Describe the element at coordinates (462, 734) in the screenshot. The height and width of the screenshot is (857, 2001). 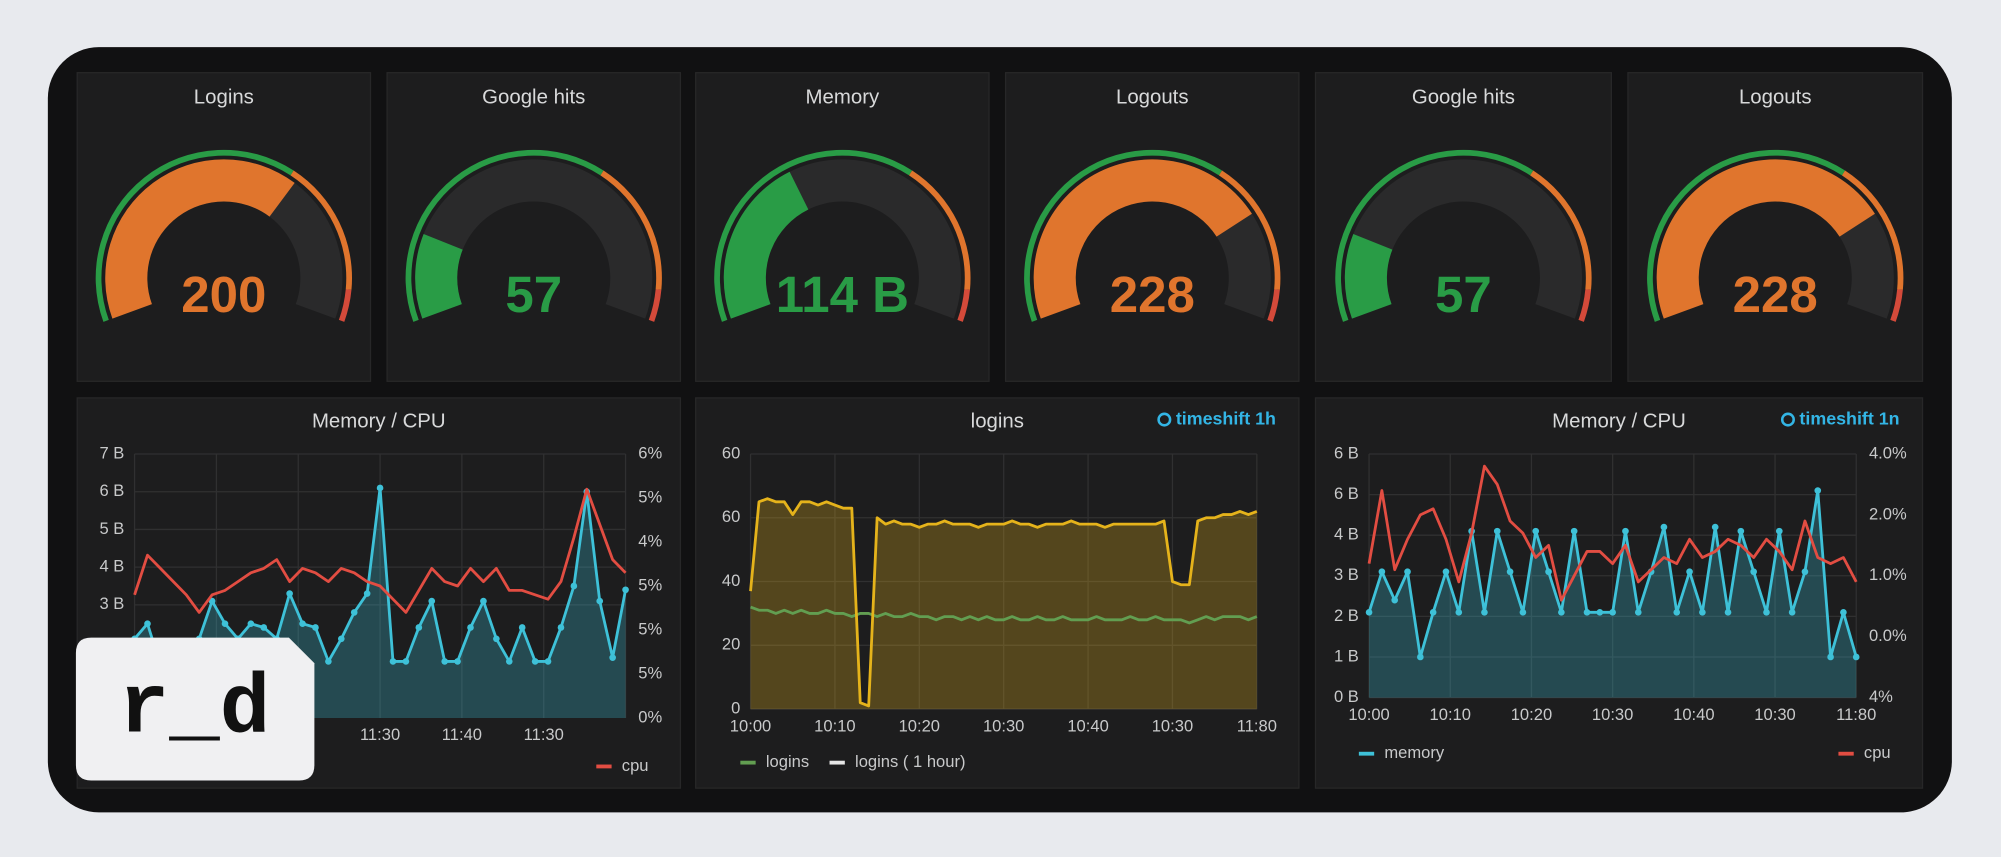
I see `x-tick-label: 11:40` at that location.